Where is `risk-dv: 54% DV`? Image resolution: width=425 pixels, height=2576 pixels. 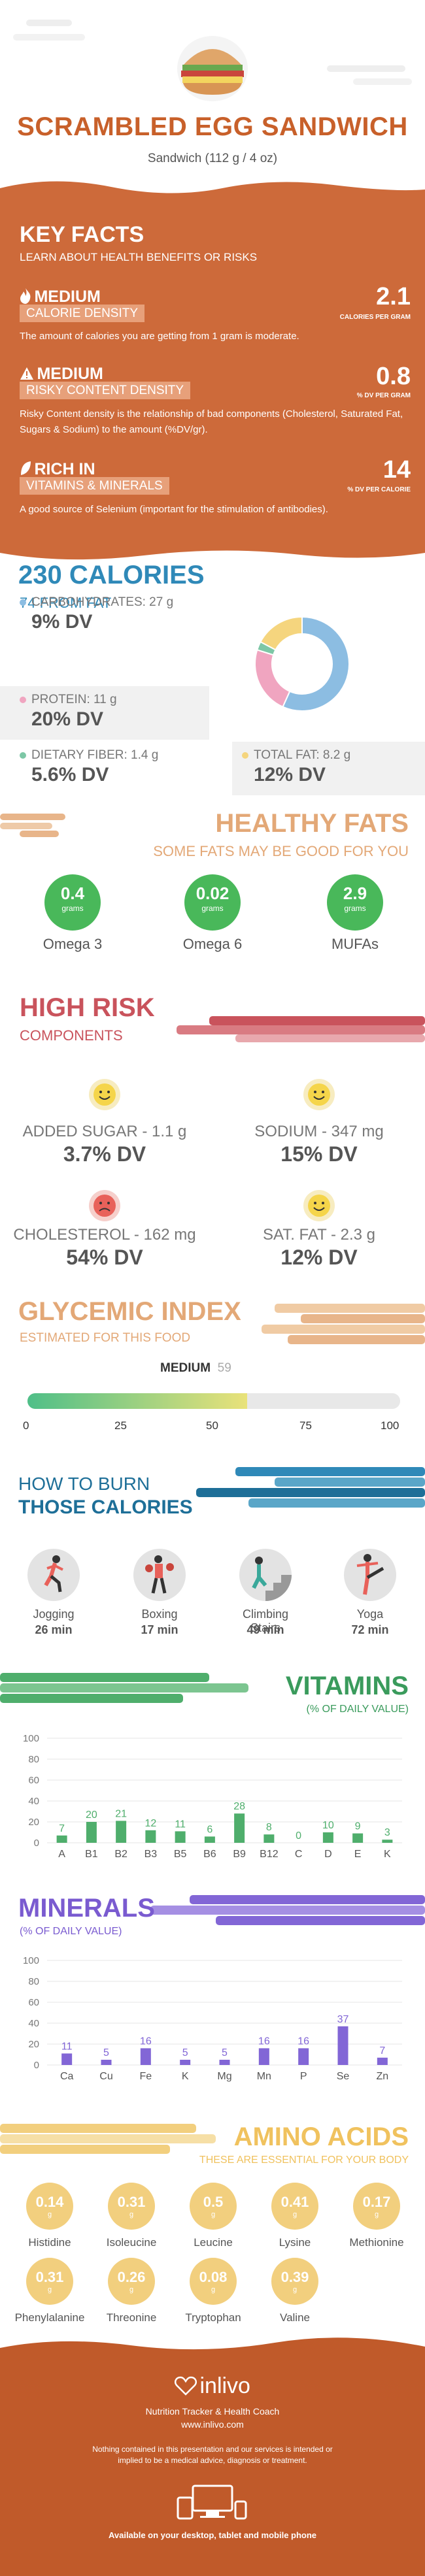 risk-dv: 54% DV is located at coordinates (104, 1257).